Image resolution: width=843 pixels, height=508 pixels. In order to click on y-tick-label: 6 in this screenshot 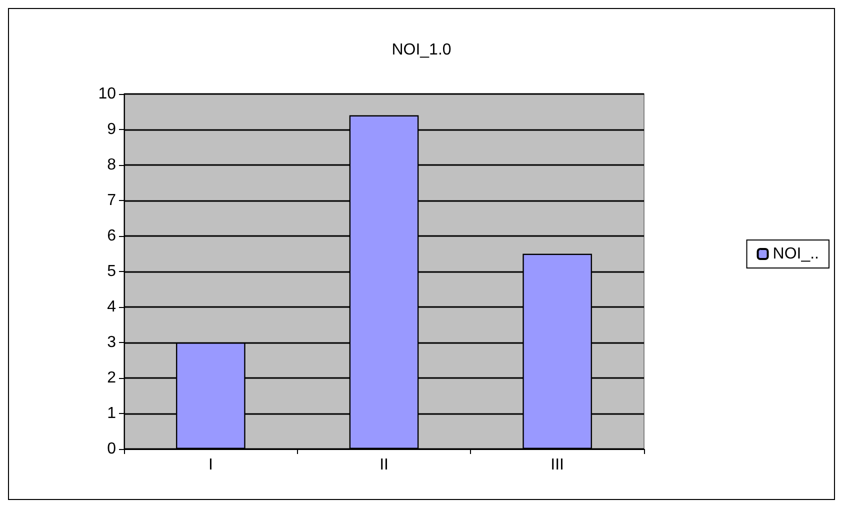, I will do `click(111, 236)`.